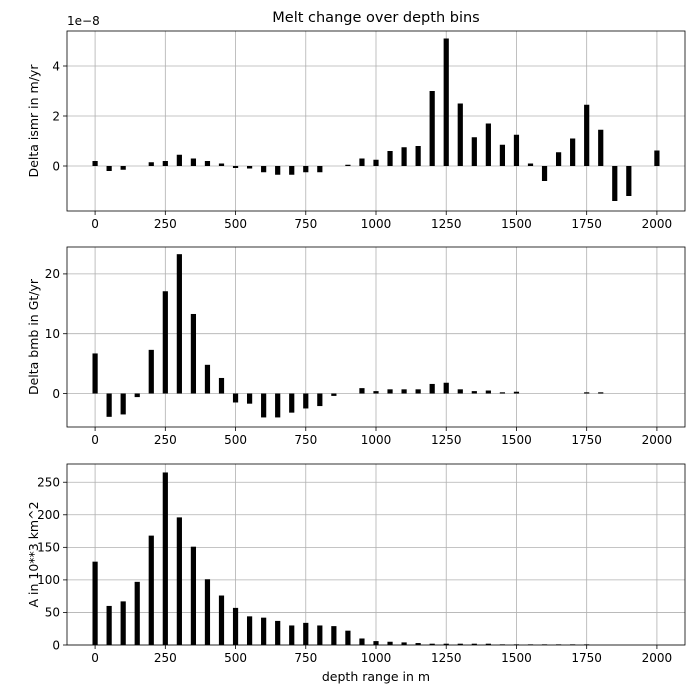 The image size is (699, 699). I want to click on bar-2000, so click(657, 158).